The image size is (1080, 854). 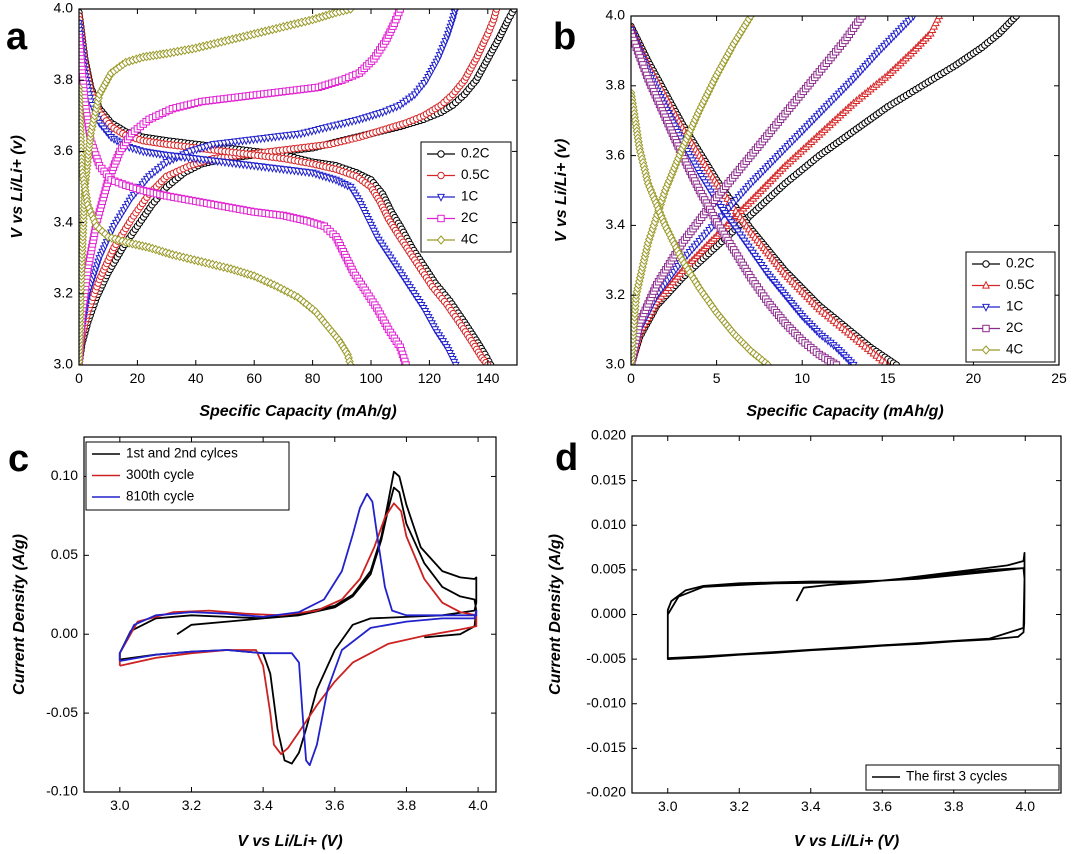 I want to click on legend-item: 1st and 2nd cylces, so click(x=165, y=453).